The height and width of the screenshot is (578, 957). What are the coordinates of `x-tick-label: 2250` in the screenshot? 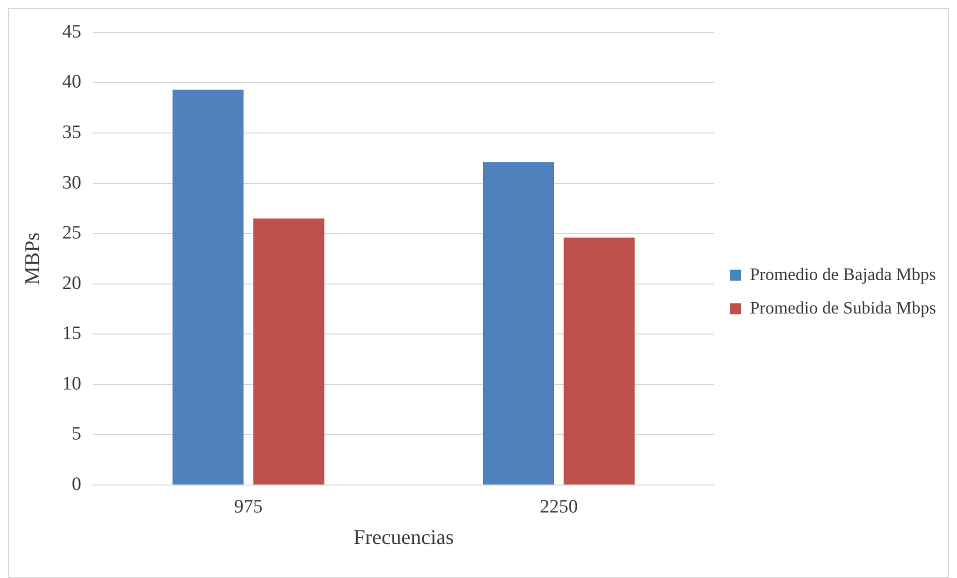 It's located at (559, 507).